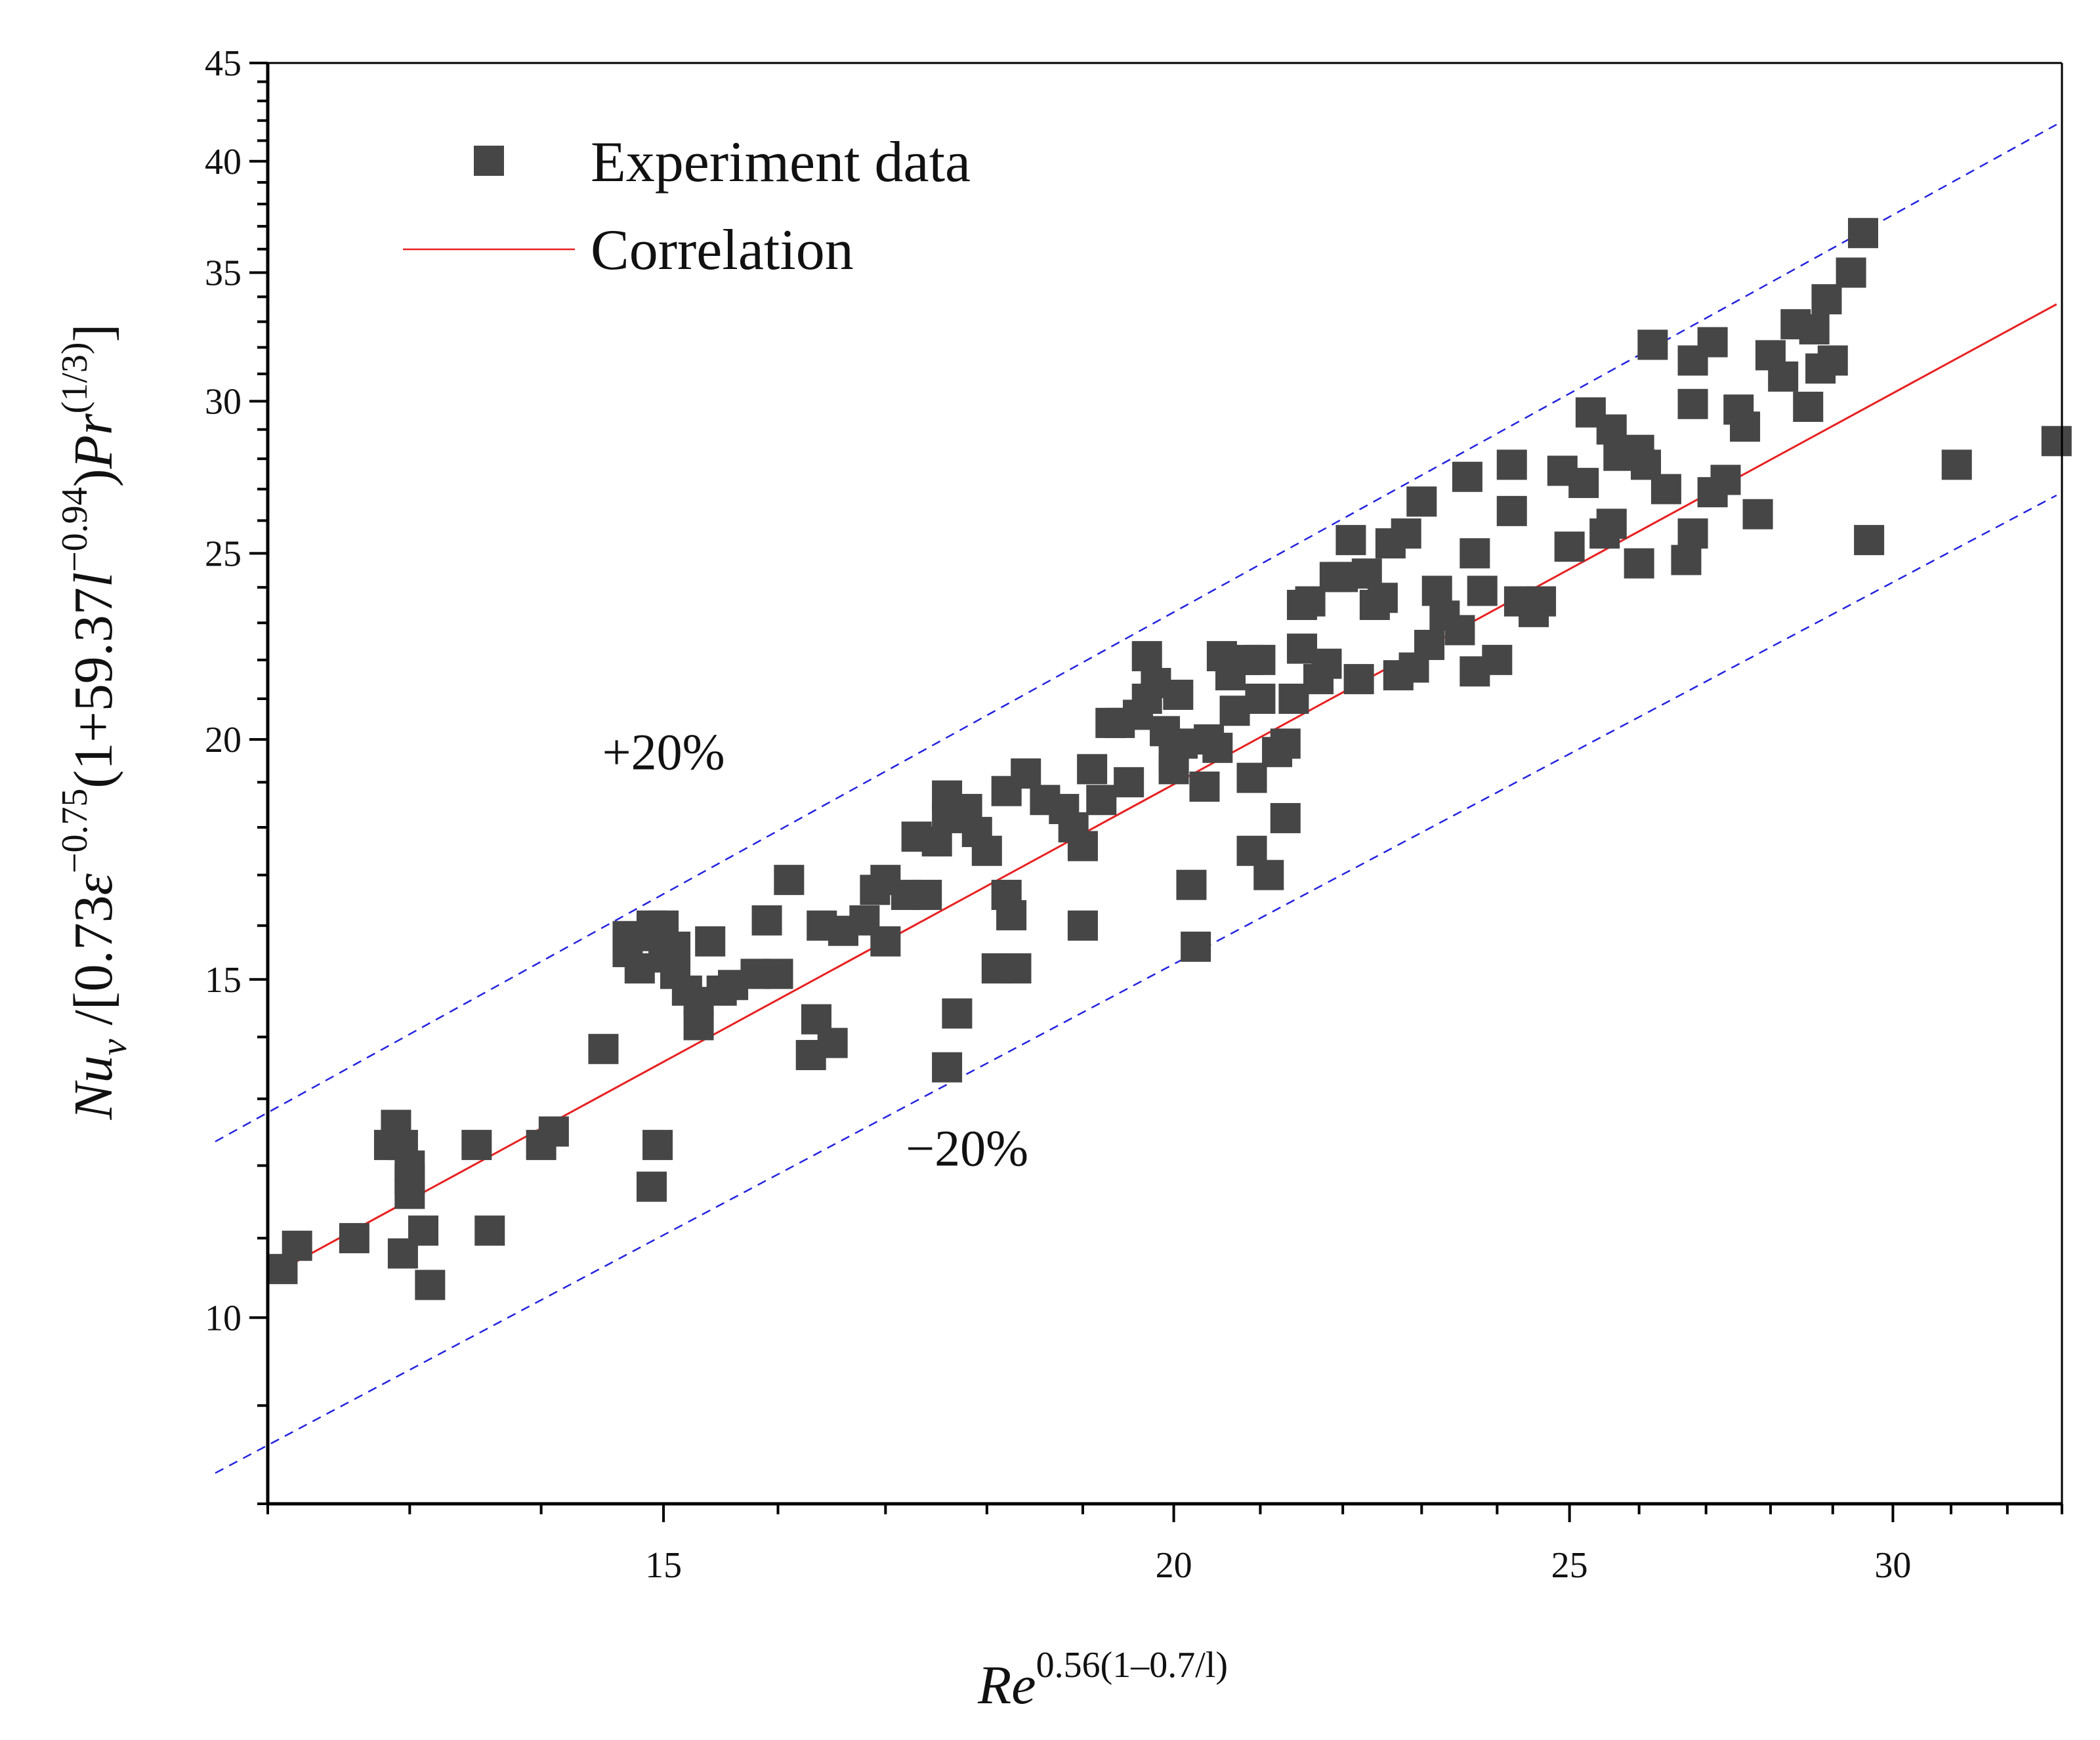 Image resolution: width=2100 pixels, height=1740 pixels. What do you see at coordinates (93, 967) in the screenshot?
I see `y-title-rest1: /[0.73` at bounding box center [93, 967].